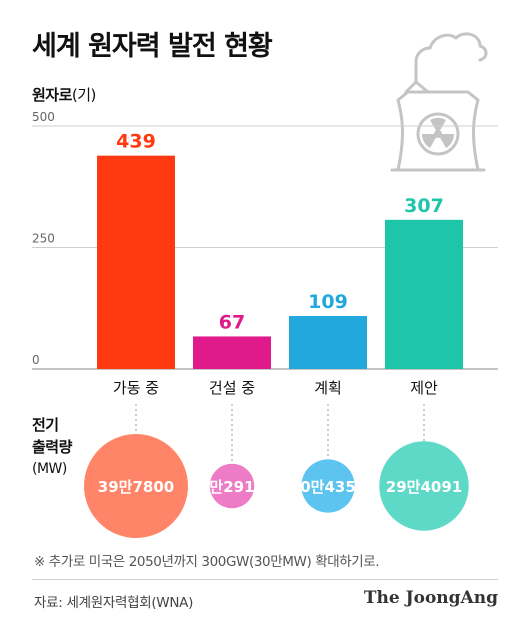 The image size is (530, 630). What do you see at coordinates (52, 95) in the screenshot?
I see `unit-main: 원자로` at bounding box center [52, 95].